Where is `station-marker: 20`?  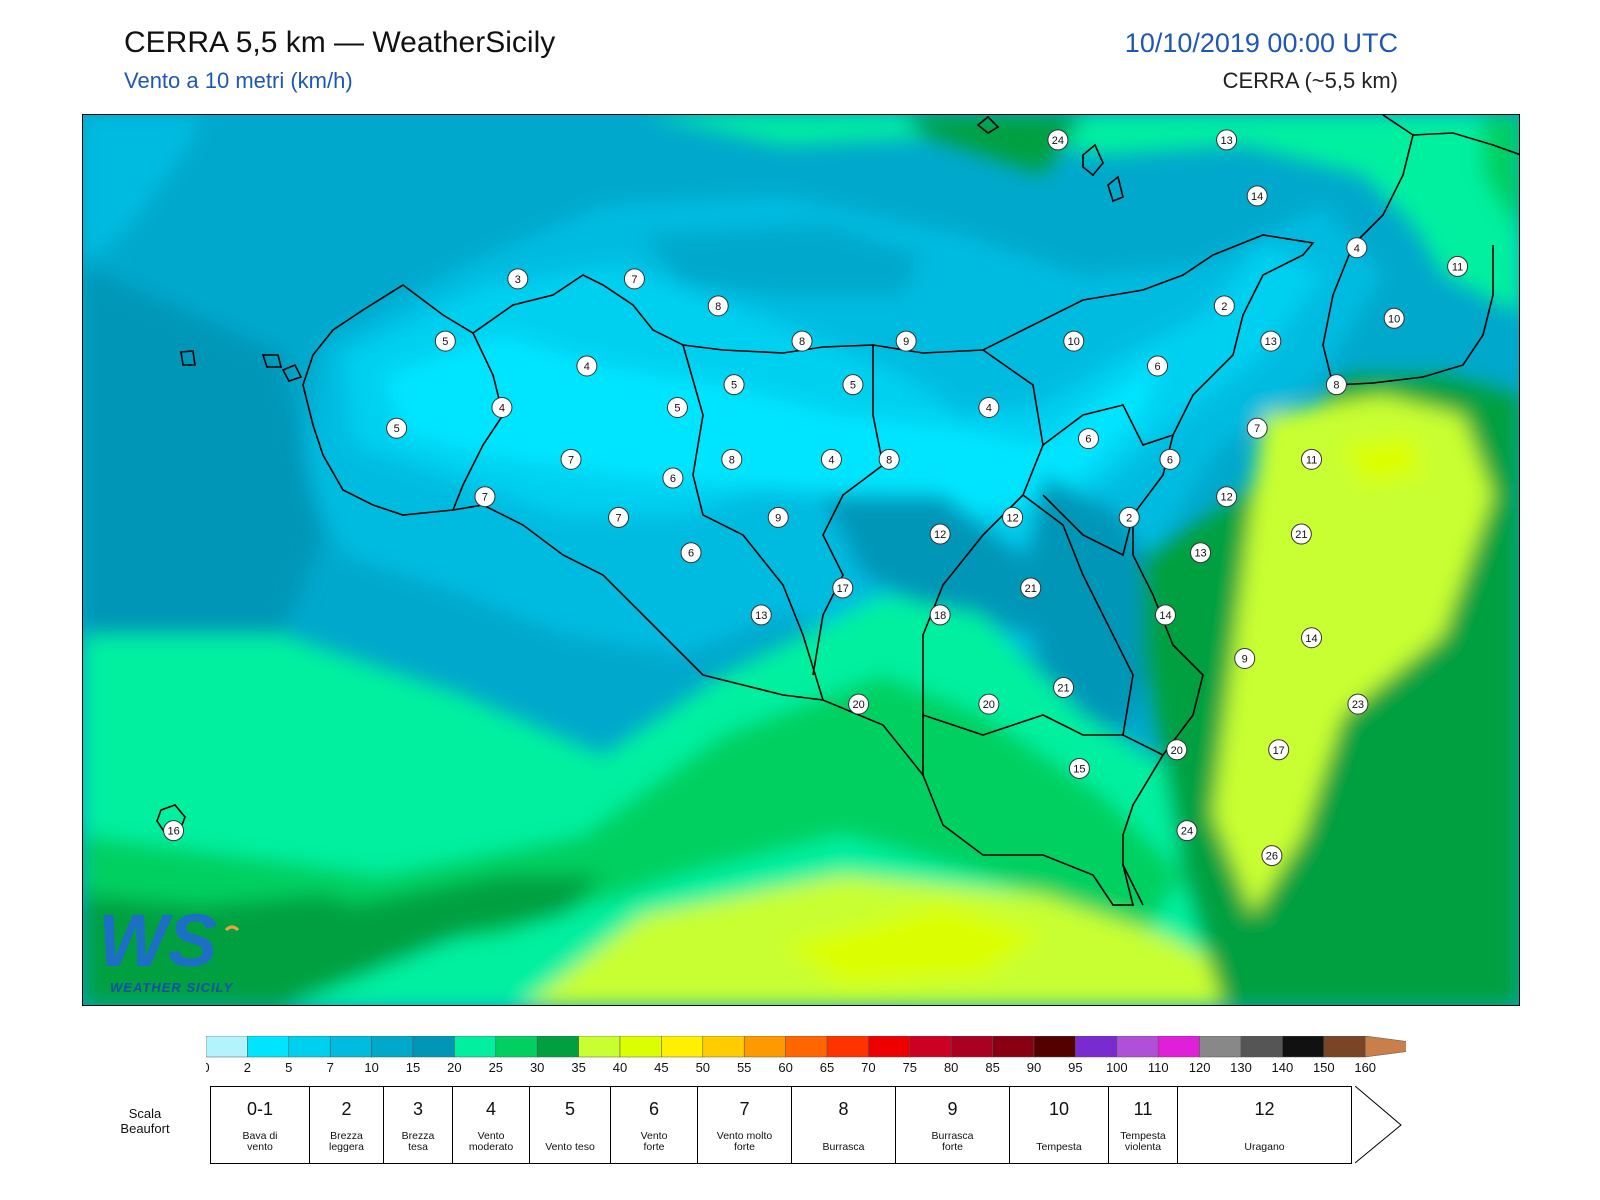 station-marker: 20 is located at coordinates (859, 704).